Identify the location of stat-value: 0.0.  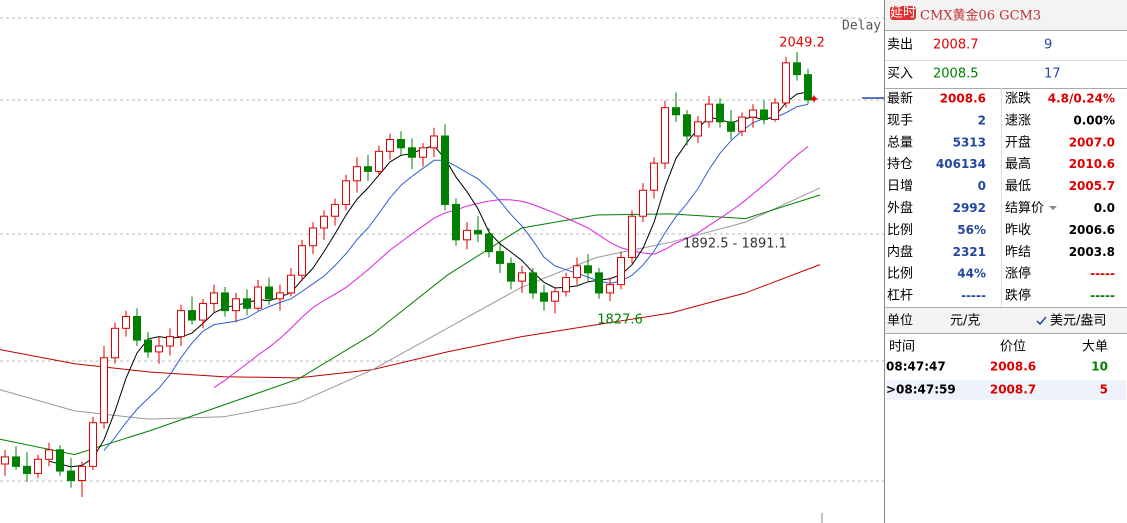
(1104, 208).